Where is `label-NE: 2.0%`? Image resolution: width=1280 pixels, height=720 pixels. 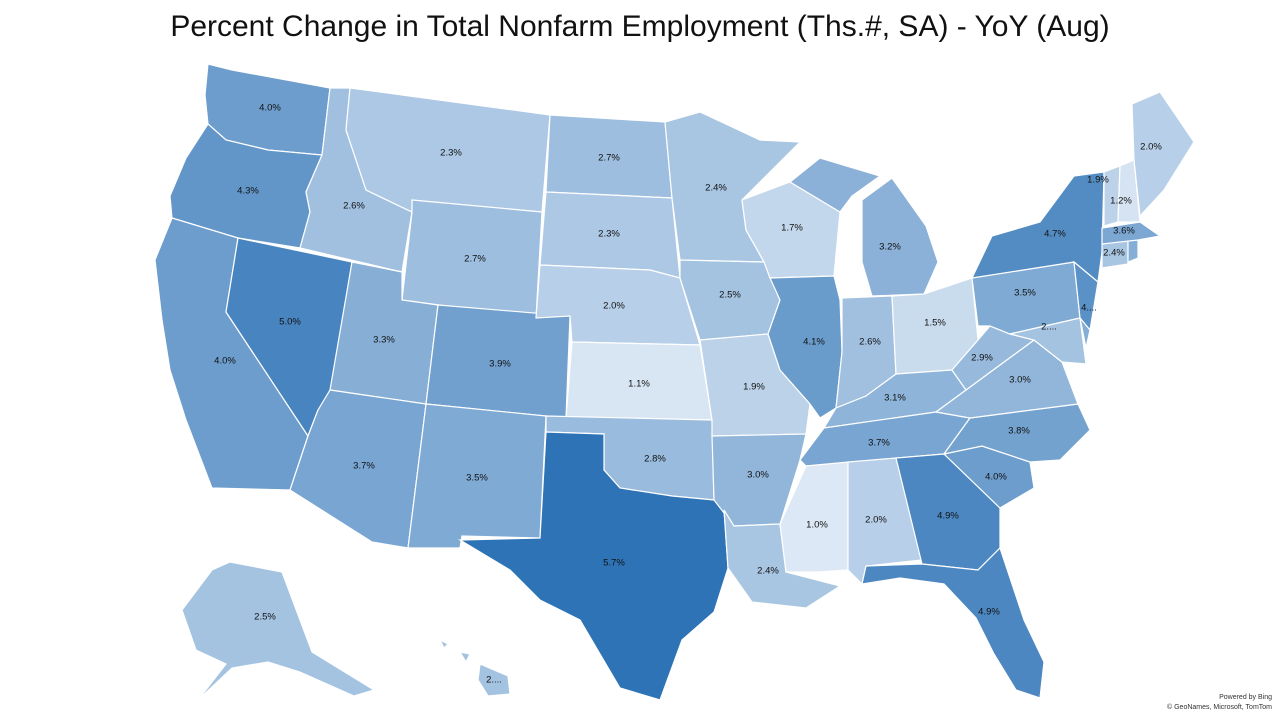
label-NE: 2.0% is located at coordinates (614, 306).